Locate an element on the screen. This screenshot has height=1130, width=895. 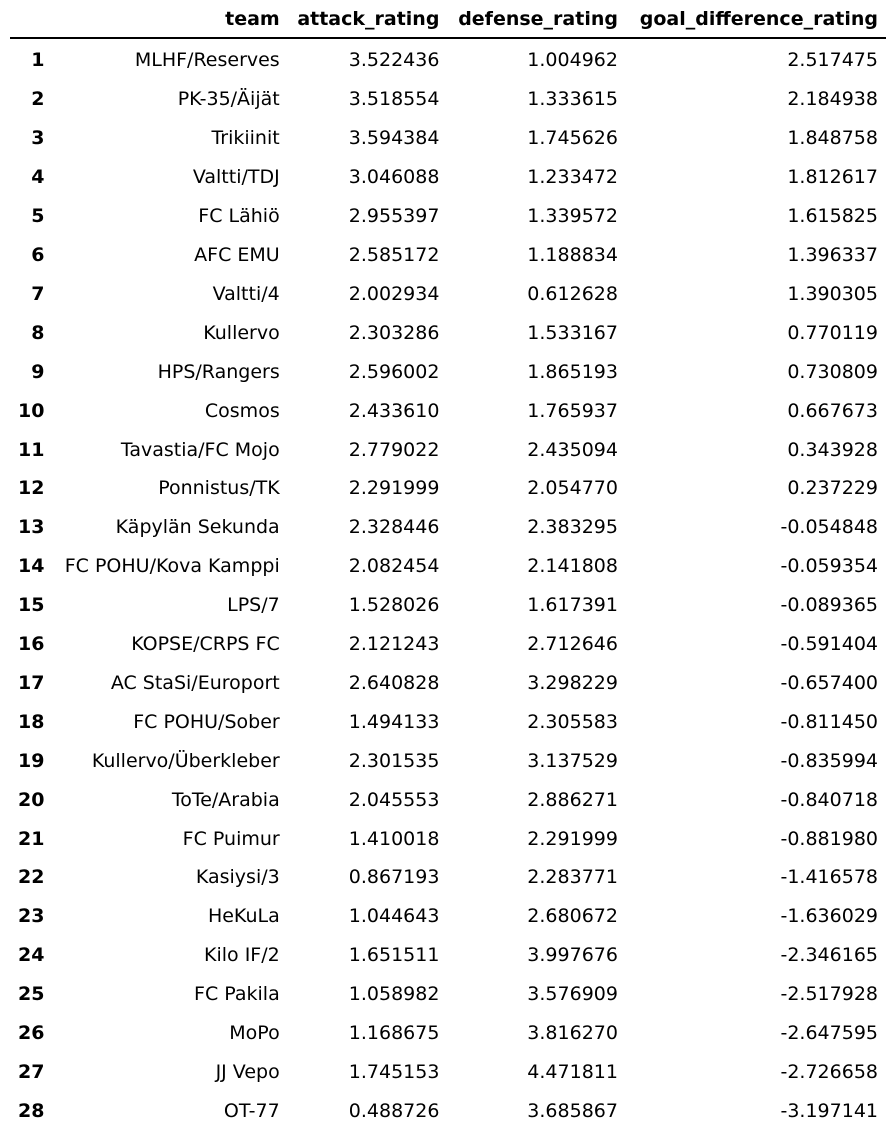
row-index: 16 is located at coordinates (31, 644).